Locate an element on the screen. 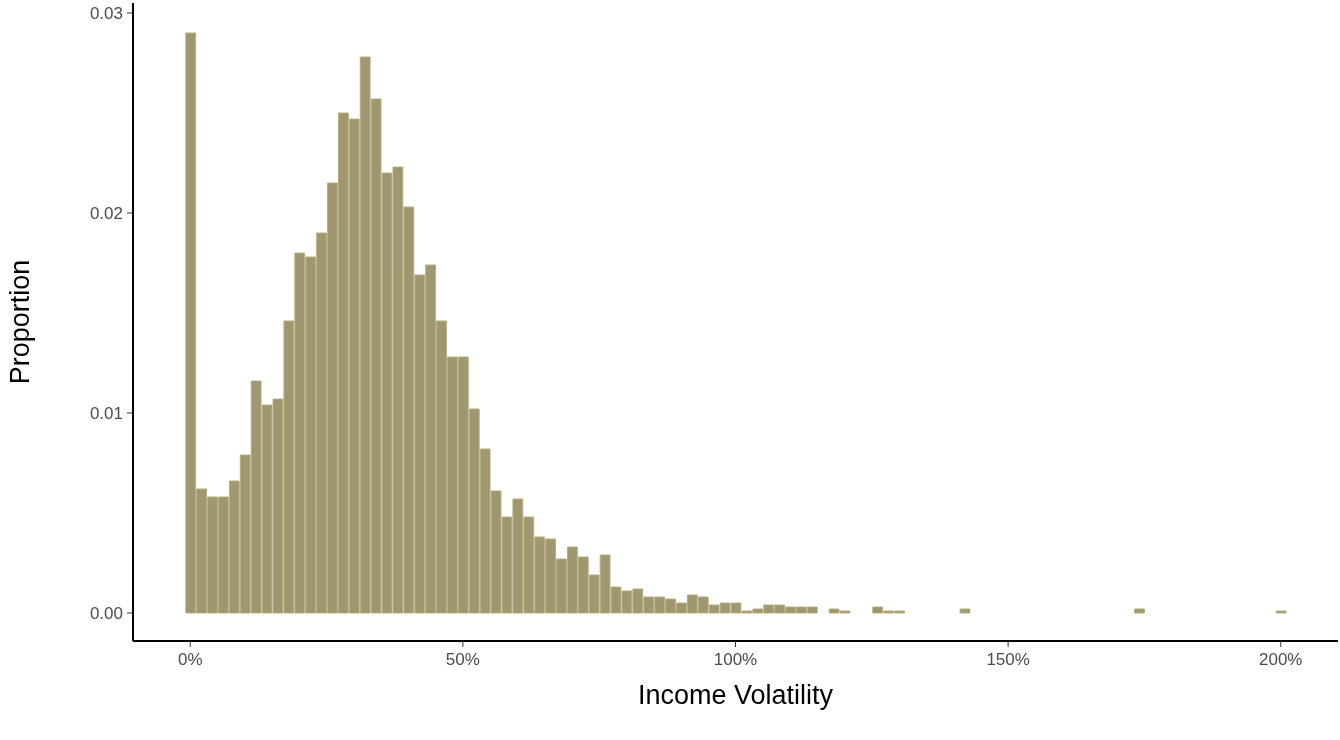  y-axis-title: Proportion is located at coordinates (20, 322).